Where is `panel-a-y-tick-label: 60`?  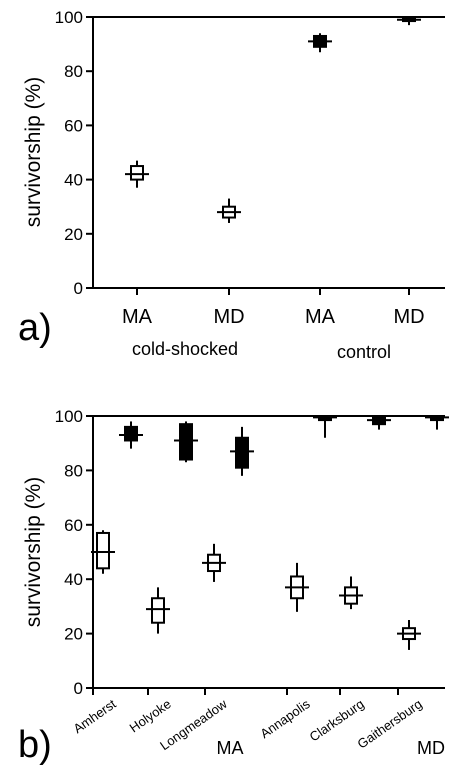 panel-a-y-tick-label: 60 is located at coordinates (73, 125).